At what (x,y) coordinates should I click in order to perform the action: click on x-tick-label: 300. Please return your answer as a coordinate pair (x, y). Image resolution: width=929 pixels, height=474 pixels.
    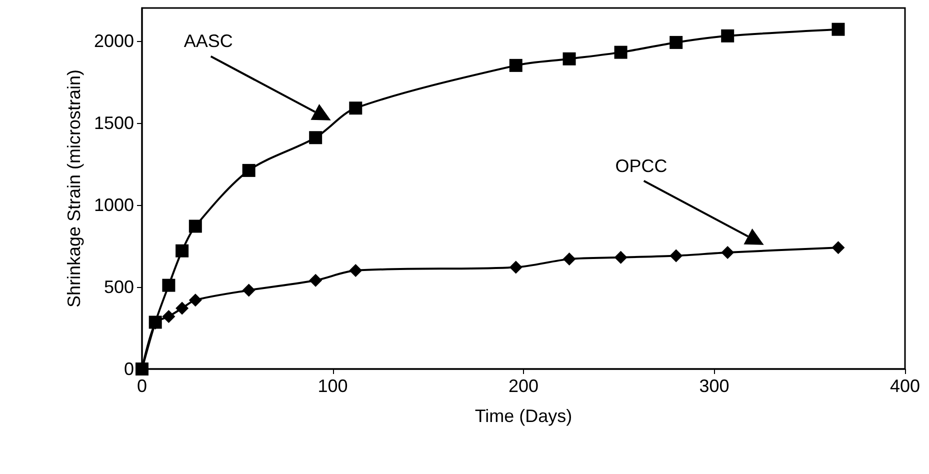
    Looking at the image, I should click on (714, 386).